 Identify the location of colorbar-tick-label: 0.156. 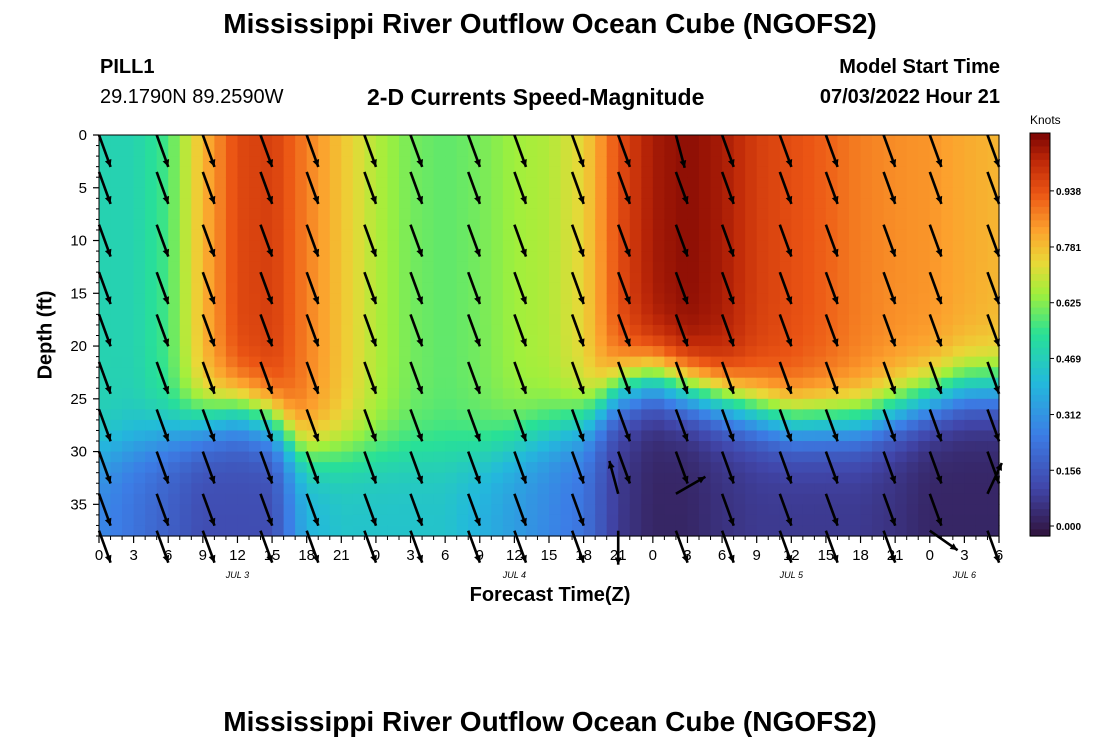
(1068, 471).